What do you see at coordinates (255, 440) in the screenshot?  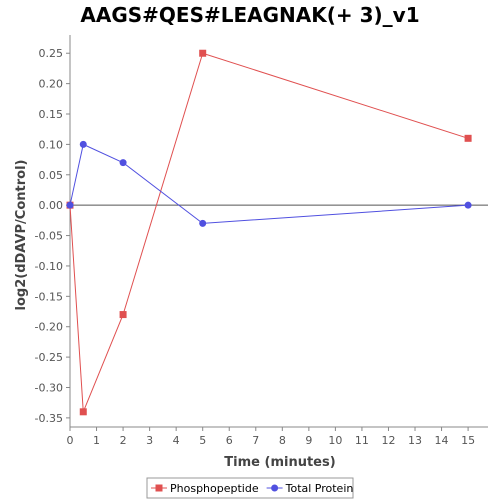 I see `x-tick-label: 7` at bounding box center [255, 440].